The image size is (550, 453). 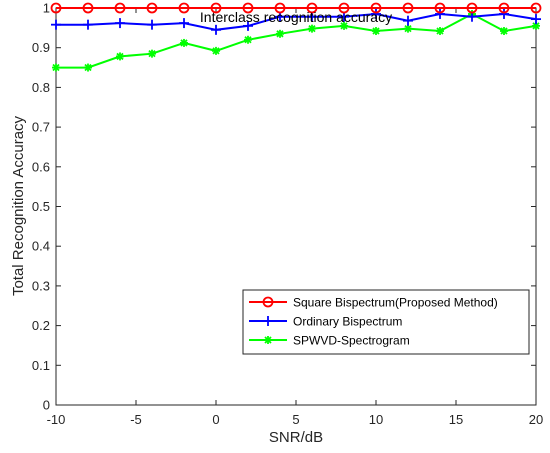 I want to click on y-tick-label: 0.1, so click(x=41, y=365).